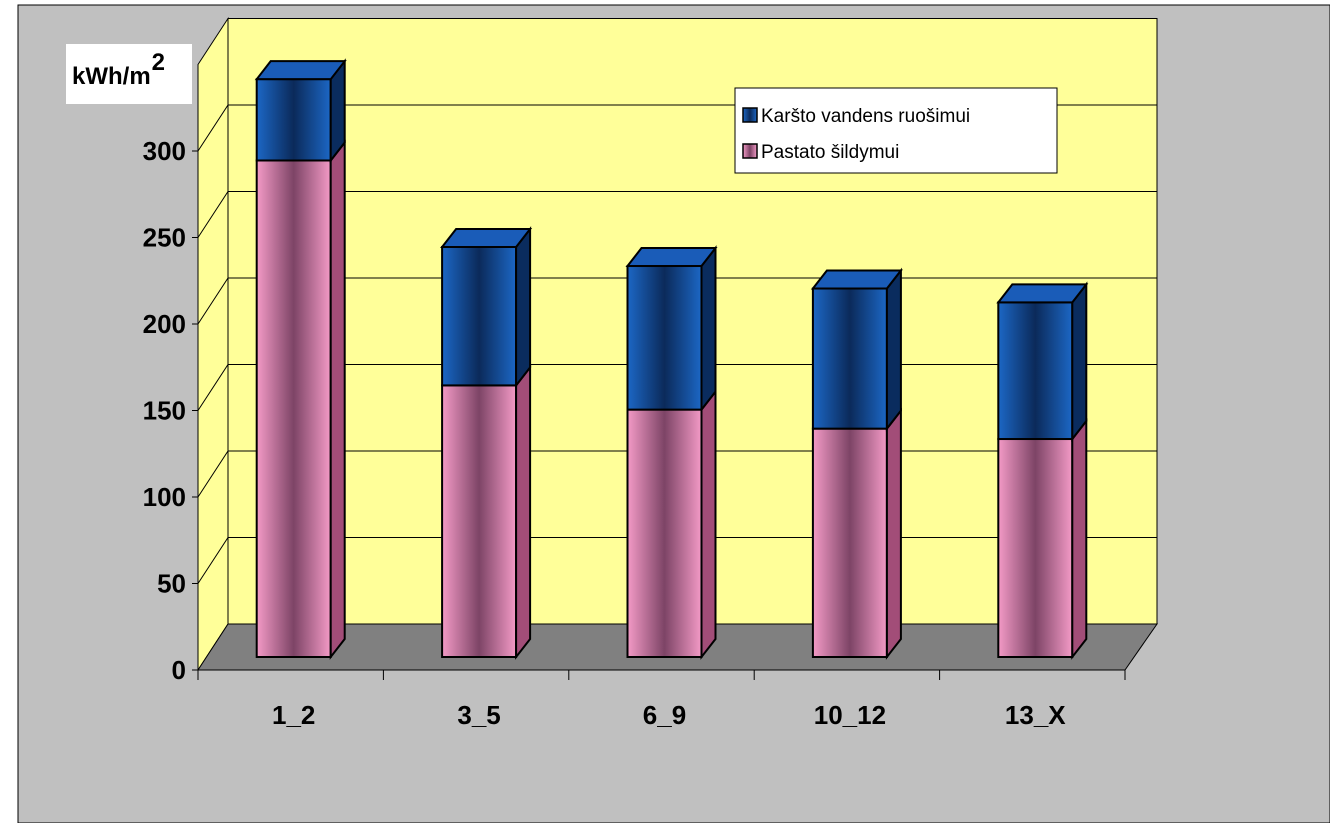 This screenshot has height=828, width=1330. Describe the element at coordinates (164, 411) in the screenshot. I see `y-tick-label: 150` at that location.